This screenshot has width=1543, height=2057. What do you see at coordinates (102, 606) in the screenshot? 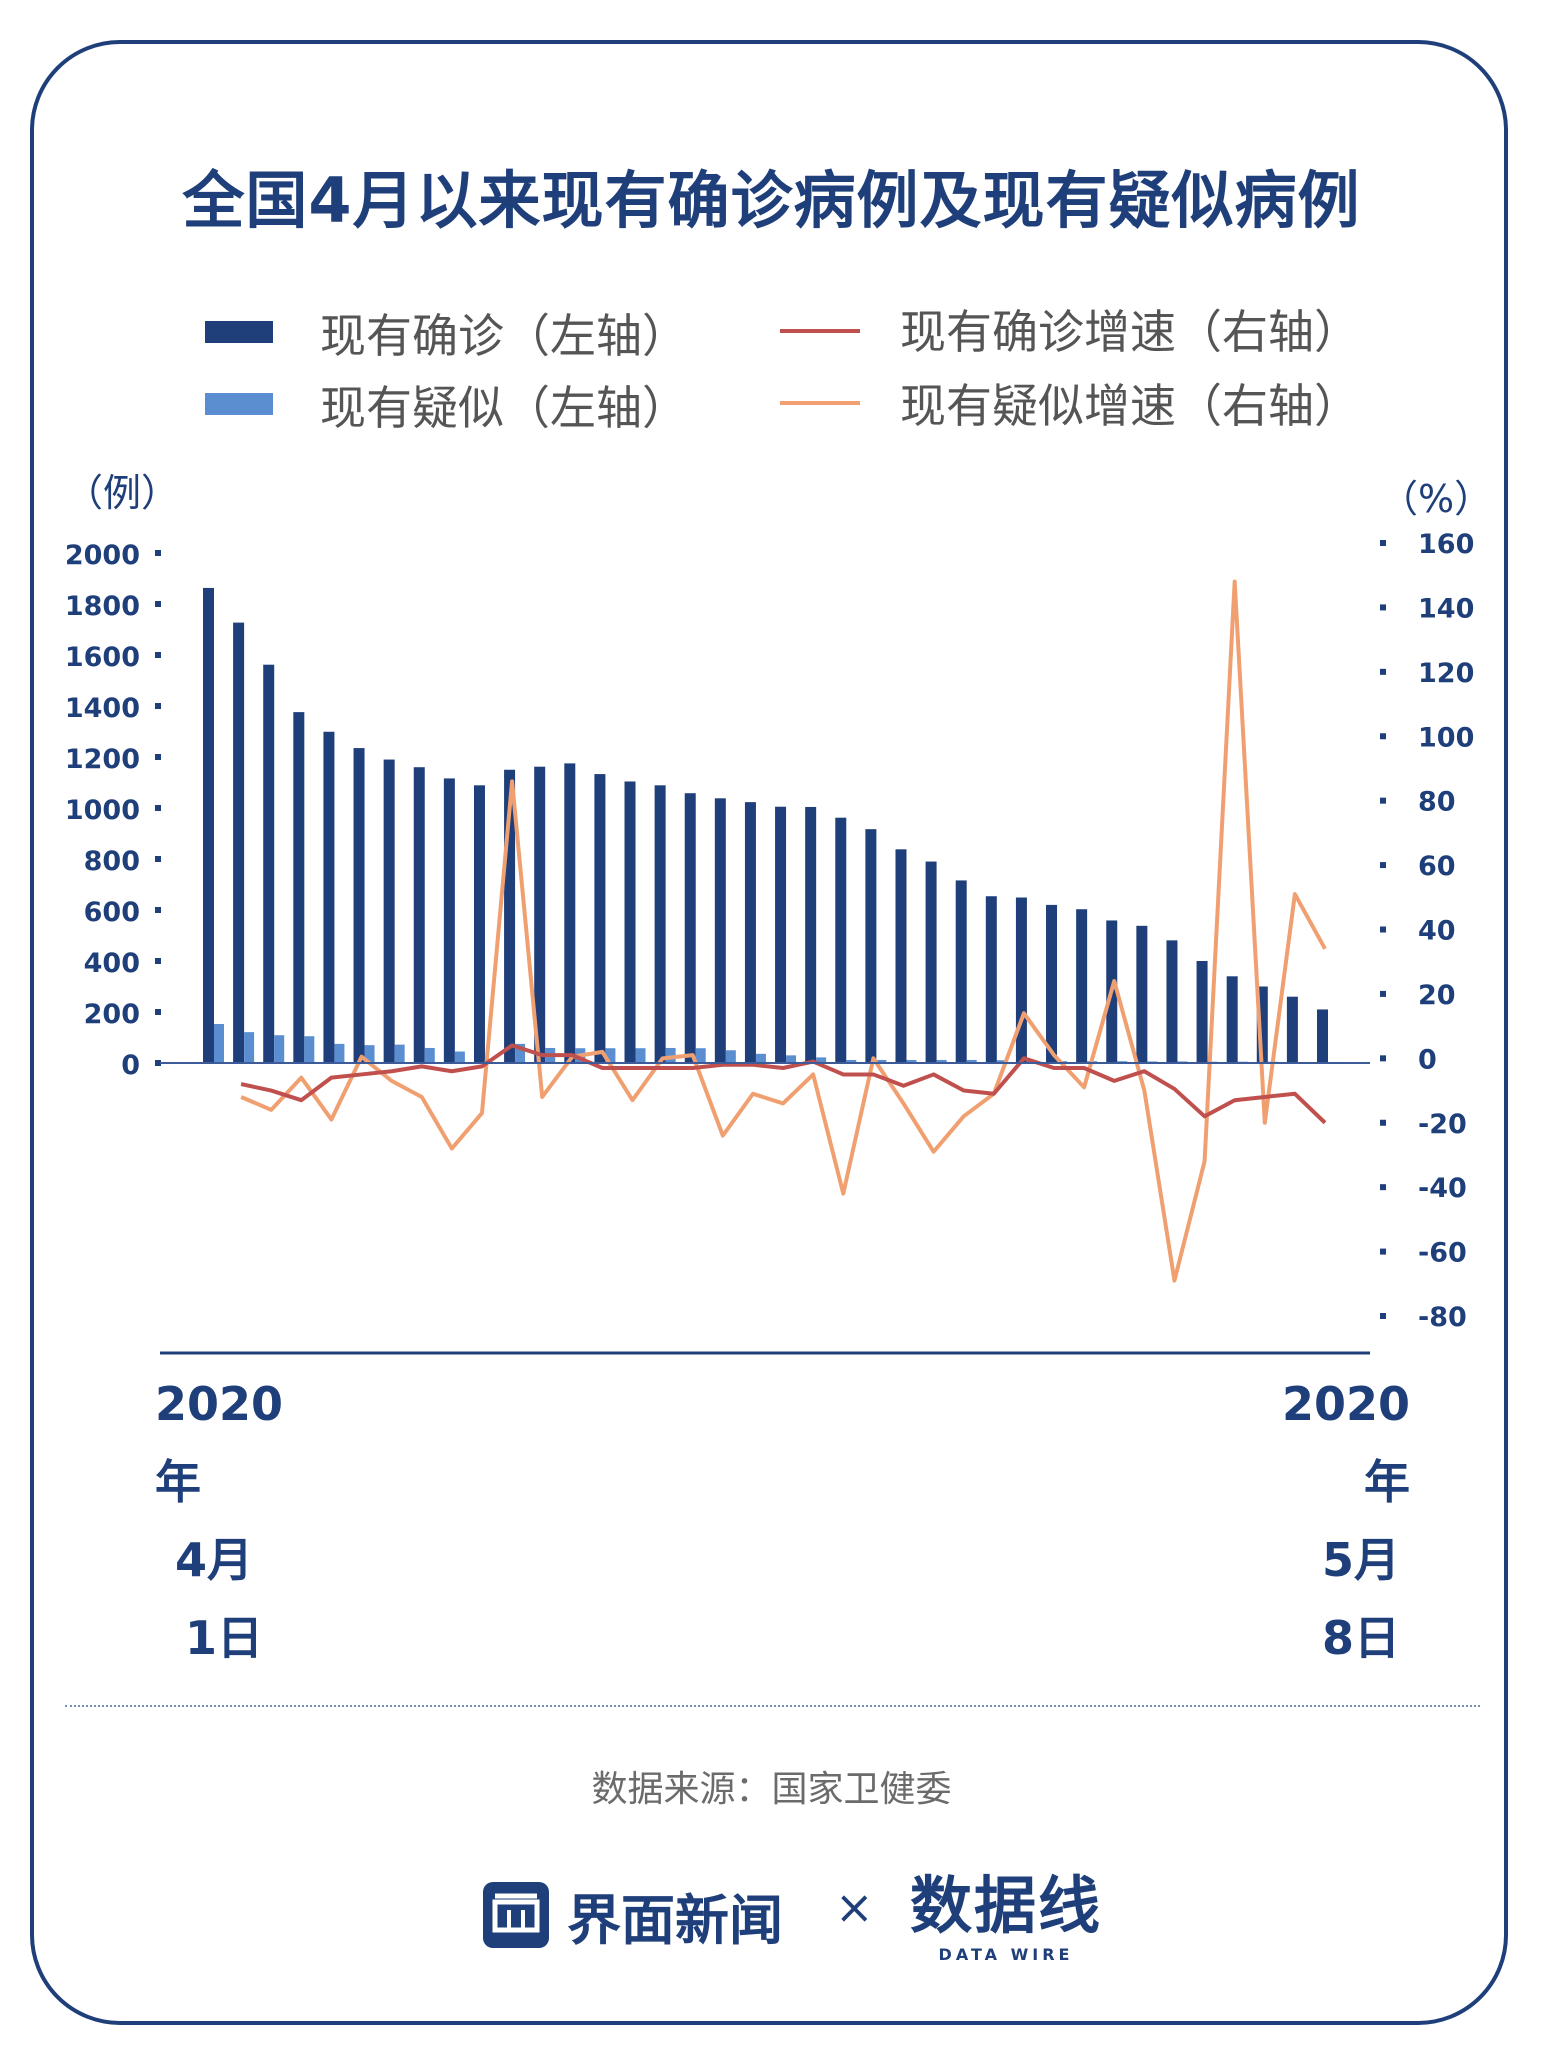
I see `left-tick-label: 1800` at bounding box center [102, 606].